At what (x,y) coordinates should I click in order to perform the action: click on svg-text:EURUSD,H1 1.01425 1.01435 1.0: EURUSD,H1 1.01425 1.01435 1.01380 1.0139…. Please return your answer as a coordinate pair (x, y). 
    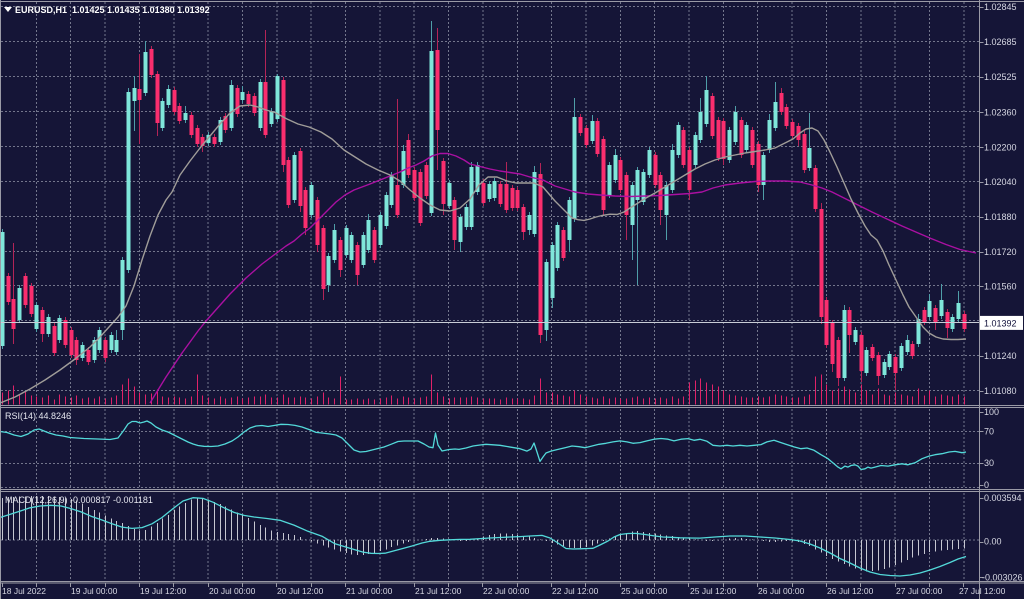
    Looking at the image, I should click on (112, 10).